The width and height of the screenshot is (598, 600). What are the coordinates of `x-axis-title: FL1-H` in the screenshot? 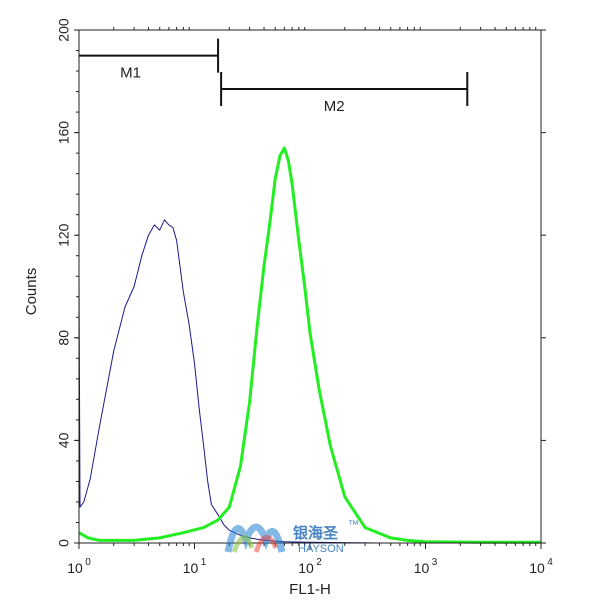 It's located at (310, 589).